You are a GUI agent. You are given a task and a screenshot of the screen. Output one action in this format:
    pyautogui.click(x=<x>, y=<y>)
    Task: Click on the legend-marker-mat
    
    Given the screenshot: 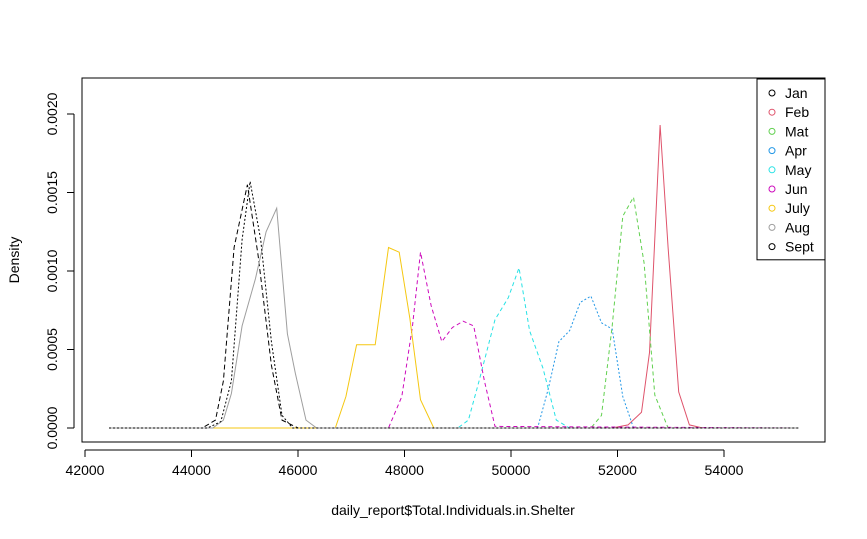 What is the action you would take?
    pyautogui.click(x=772, y=131)
    